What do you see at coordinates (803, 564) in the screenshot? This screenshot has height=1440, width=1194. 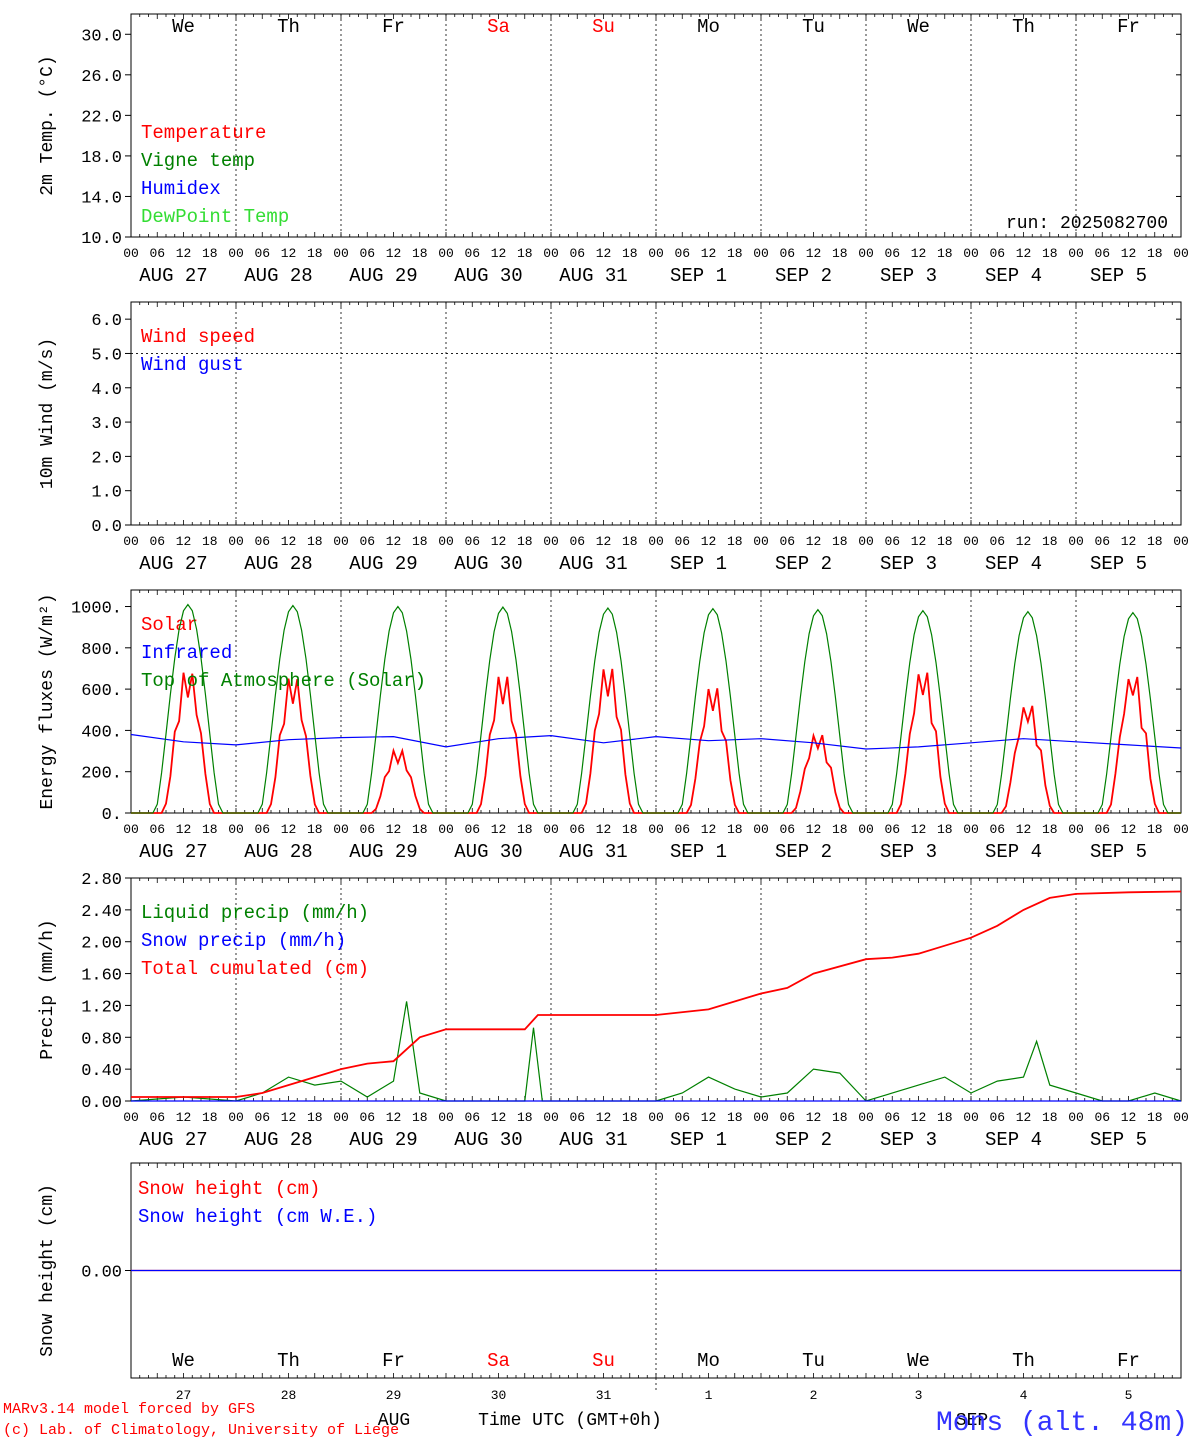 I see `date-label: SEP 2` at bounding box center [803, 564].